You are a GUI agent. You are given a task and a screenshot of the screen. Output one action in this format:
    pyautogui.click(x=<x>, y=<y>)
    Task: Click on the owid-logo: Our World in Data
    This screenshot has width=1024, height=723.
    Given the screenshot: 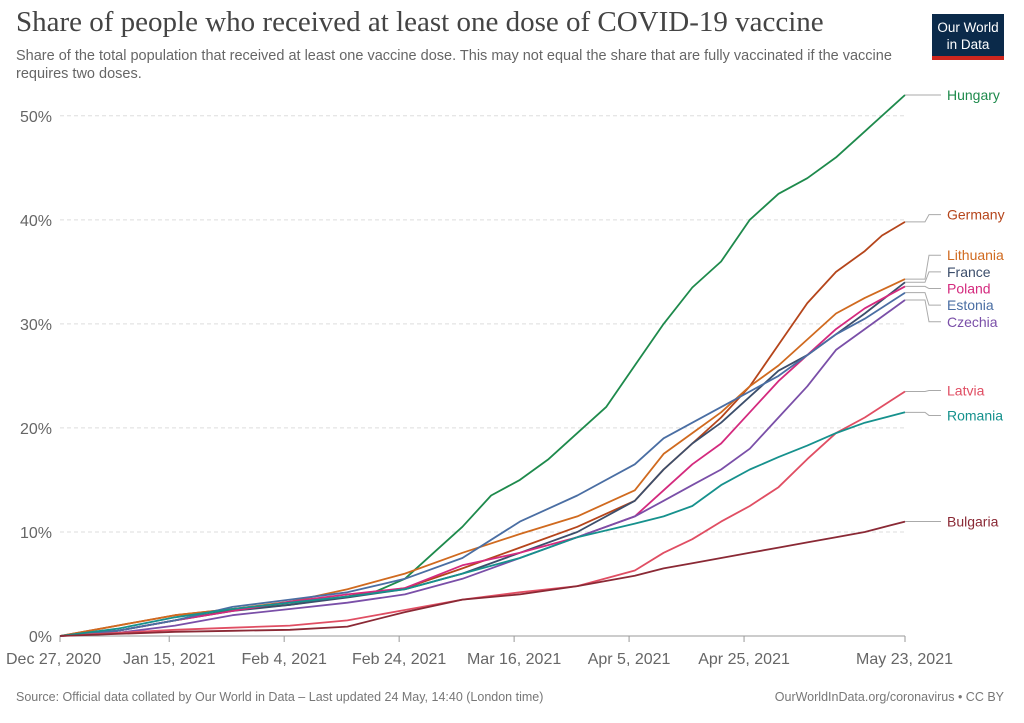 What is the action you would take?
    pyautogui.click(x=968, y=37)
    